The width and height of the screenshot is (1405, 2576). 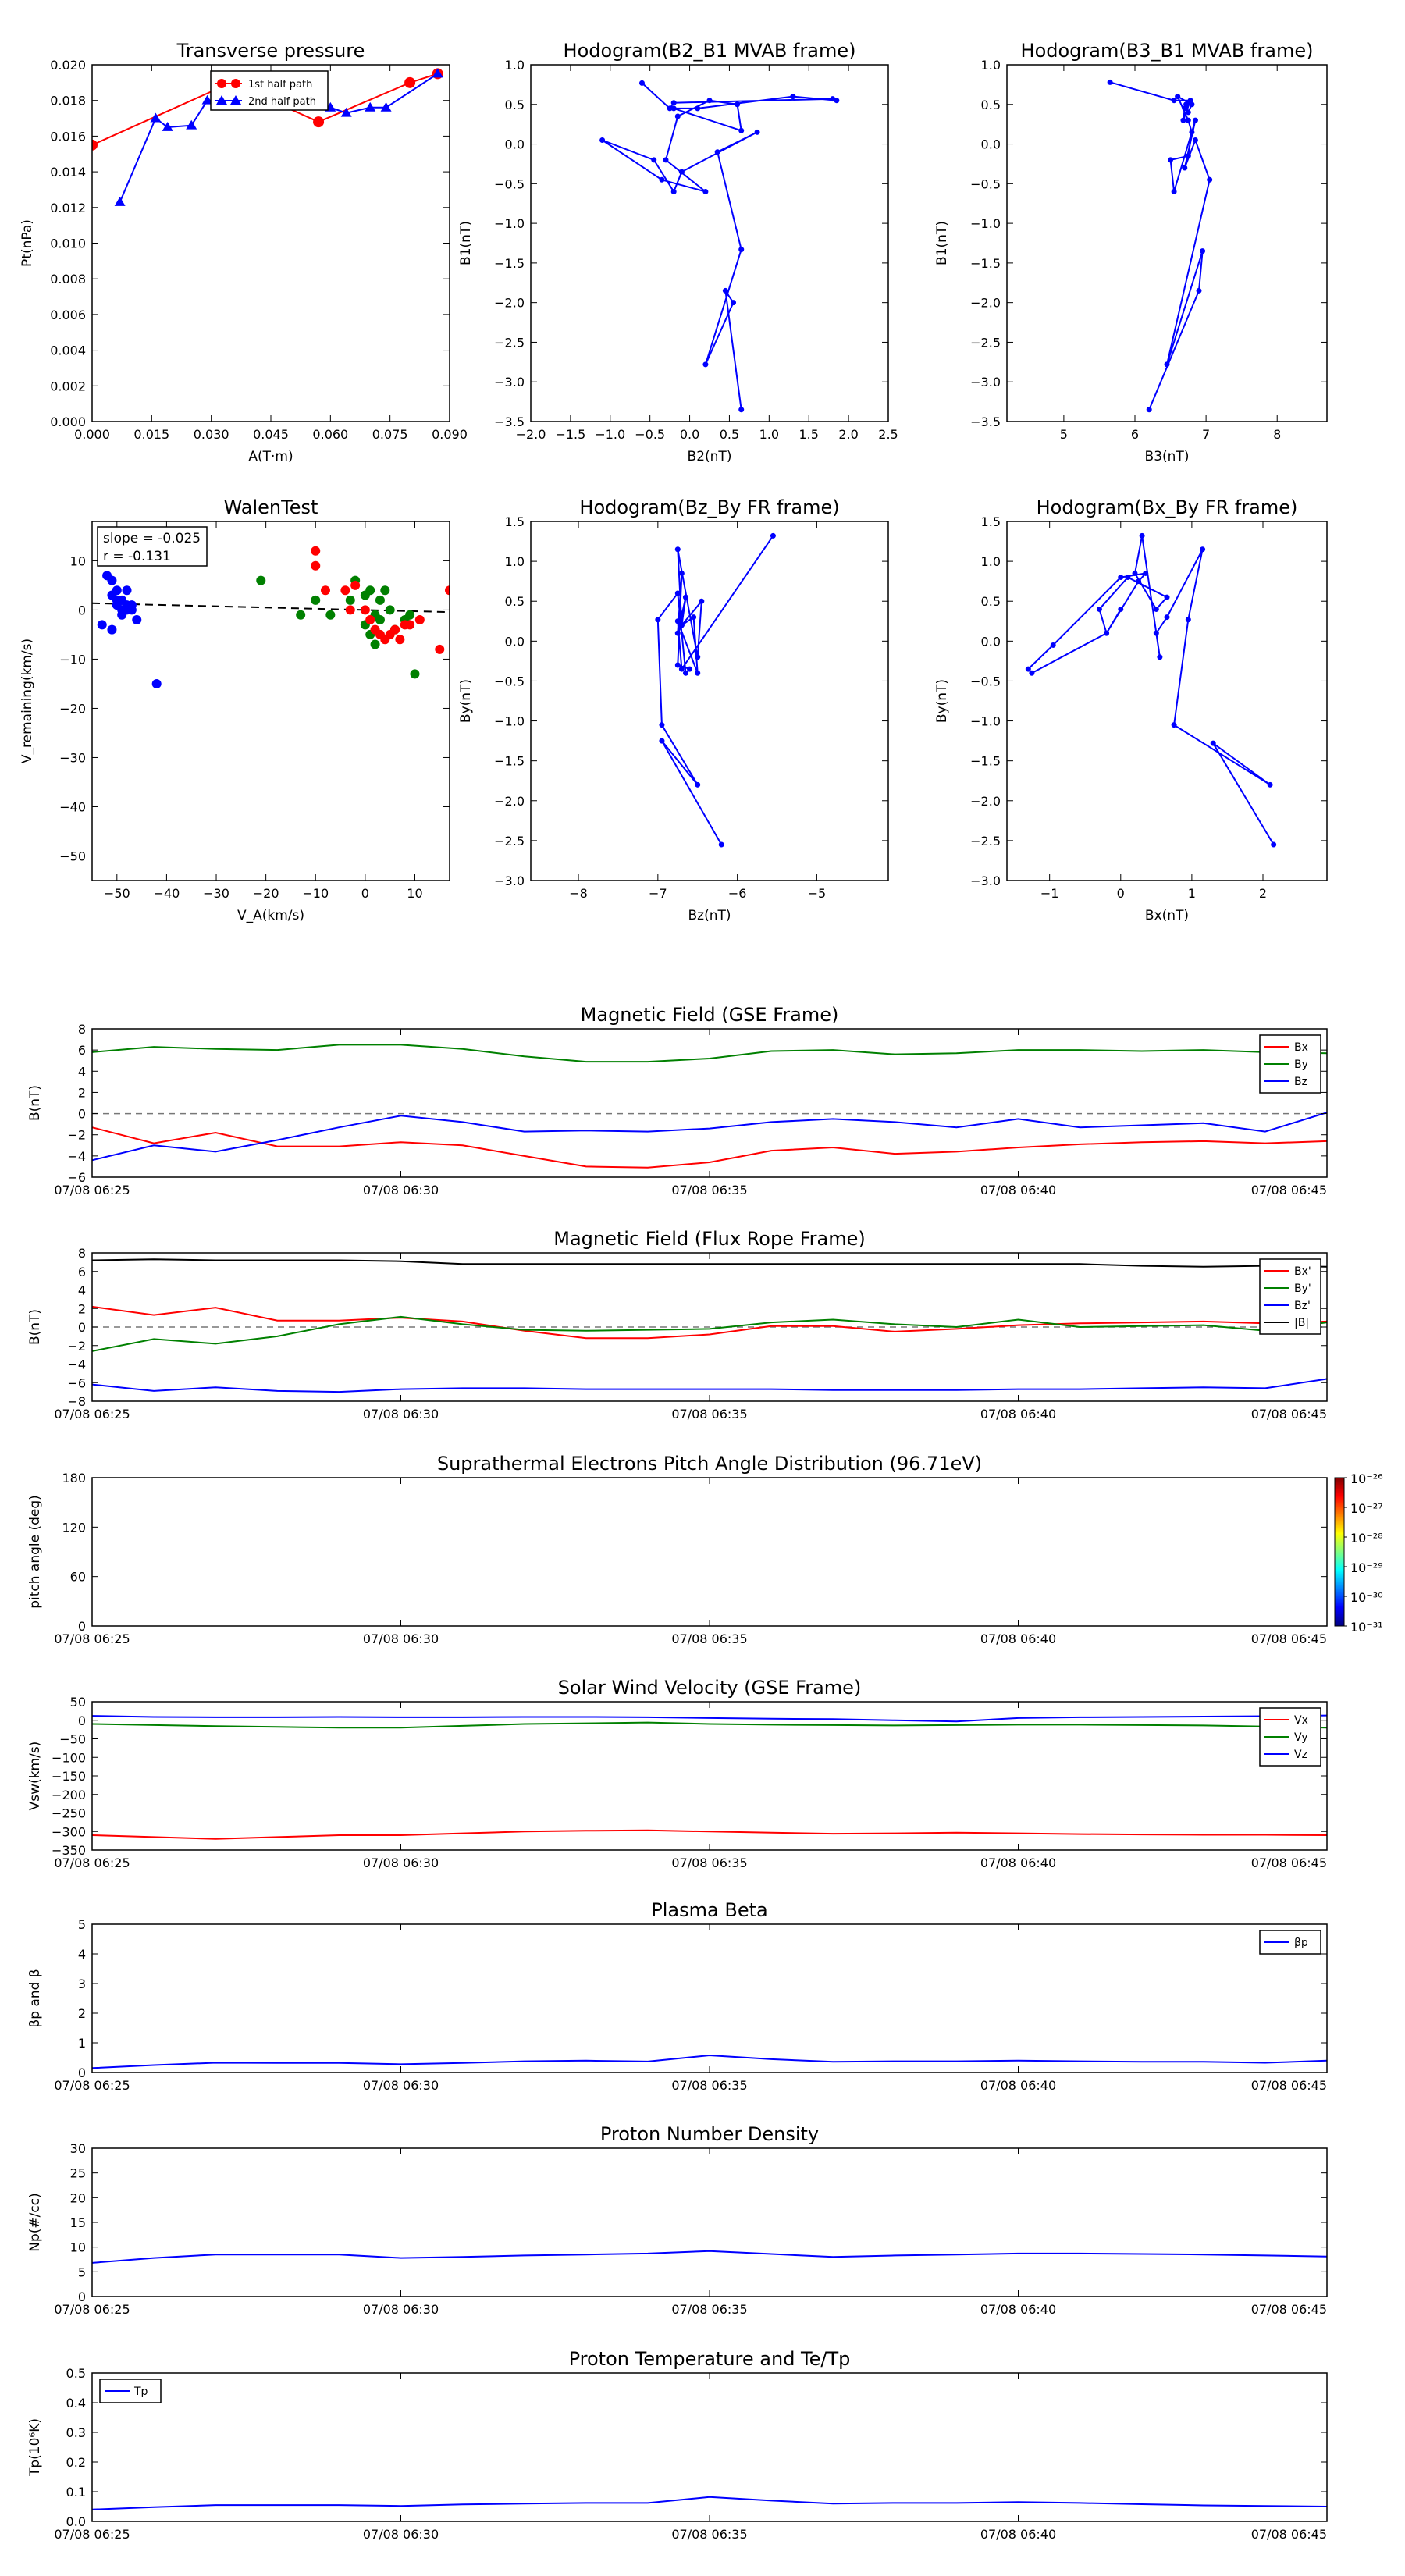 I want to click on y-tick-label: −30, so click(x=72, y=757).